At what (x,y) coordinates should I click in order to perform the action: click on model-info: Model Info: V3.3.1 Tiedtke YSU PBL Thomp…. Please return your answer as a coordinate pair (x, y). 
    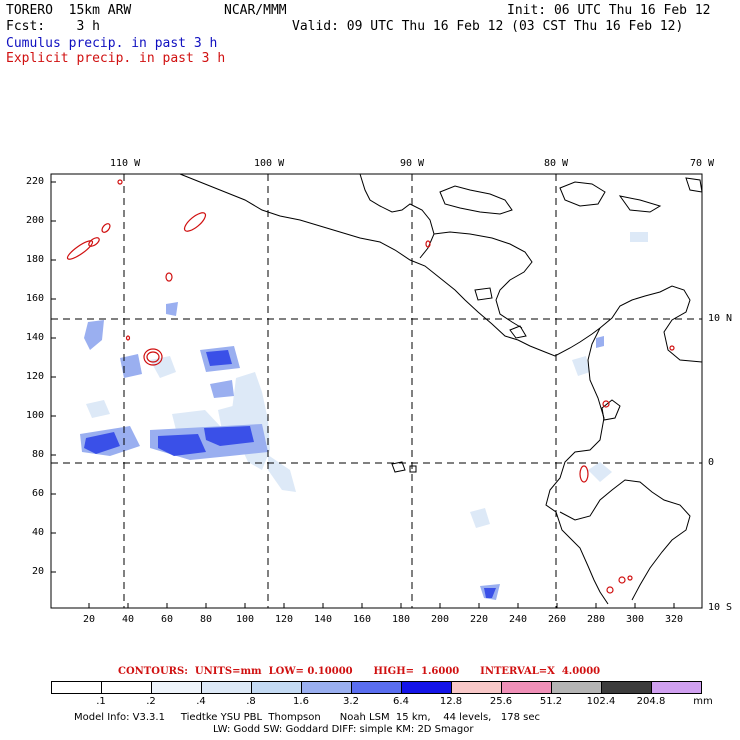
    Looking at the image, I should click on (307, 717).